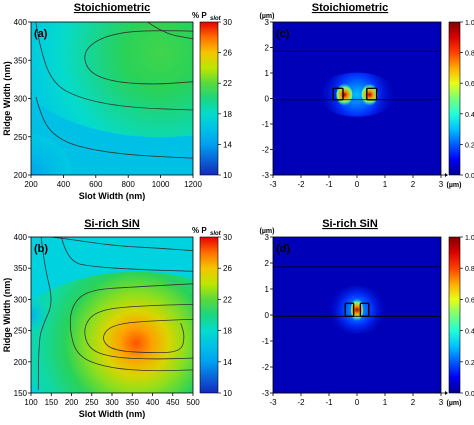 This screenshot has height=425, width=474. I want to click on x-tick-label: 100, so click(31, 402).